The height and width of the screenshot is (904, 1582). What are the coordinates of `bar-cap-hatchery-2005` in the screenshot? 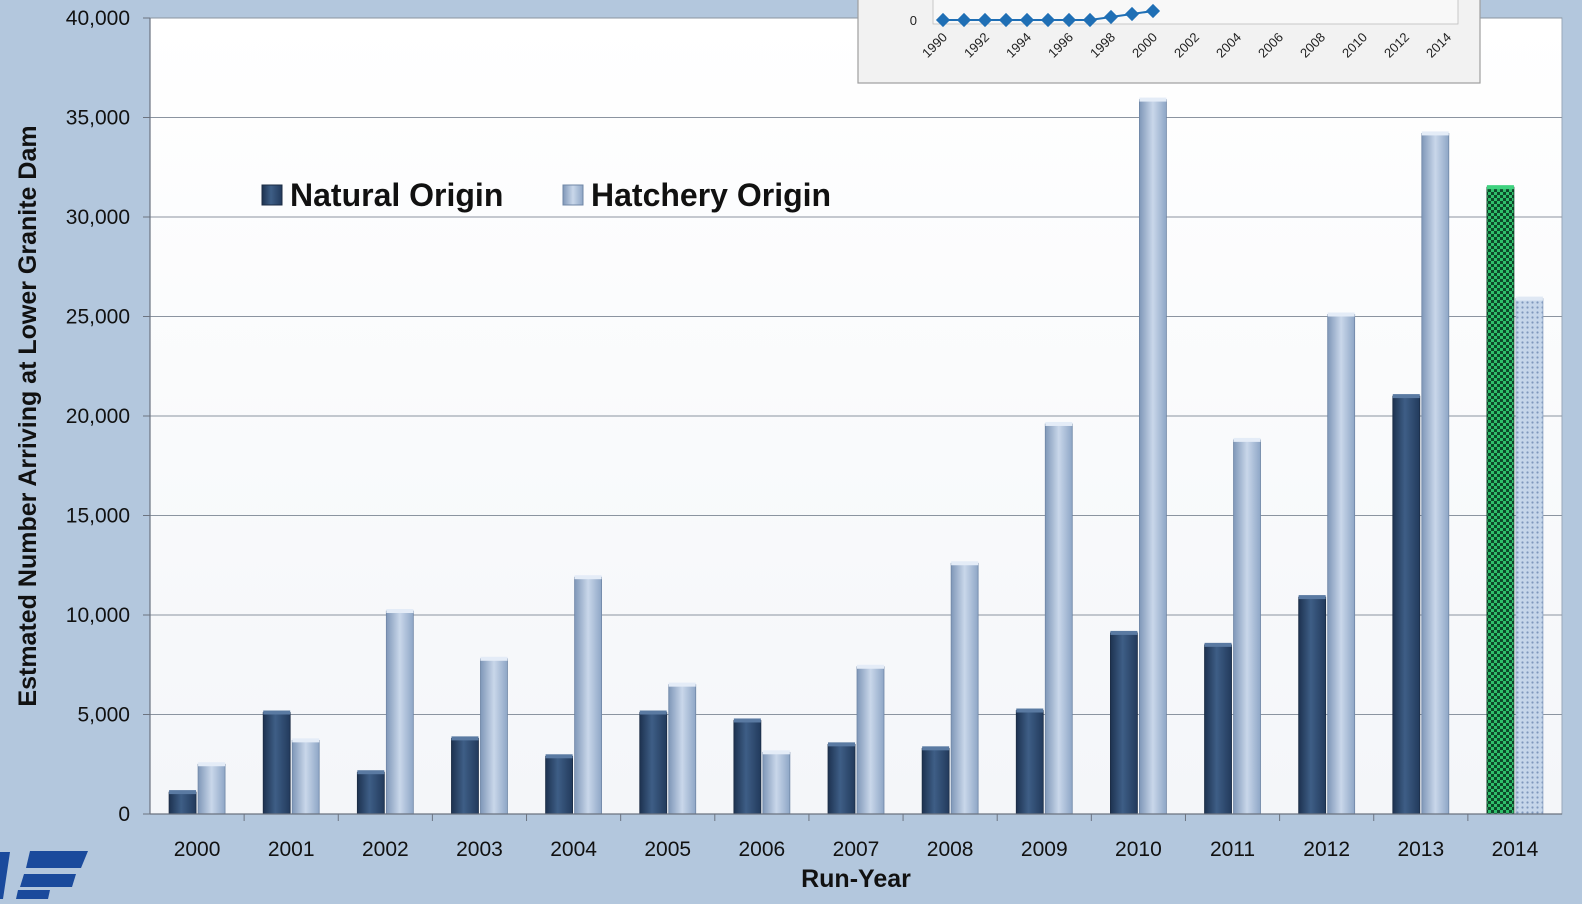 It's located at (682, 684).